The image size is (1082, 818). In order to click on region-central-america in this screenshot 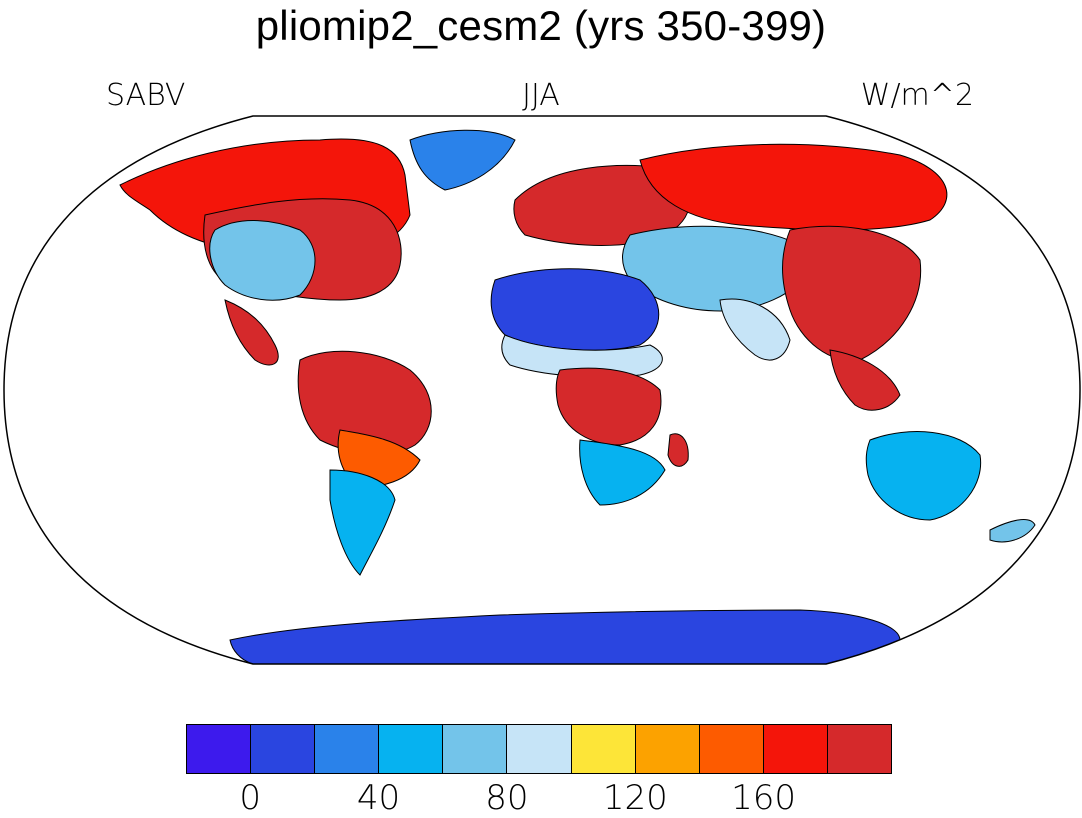, I will do `click(251, 332)`.